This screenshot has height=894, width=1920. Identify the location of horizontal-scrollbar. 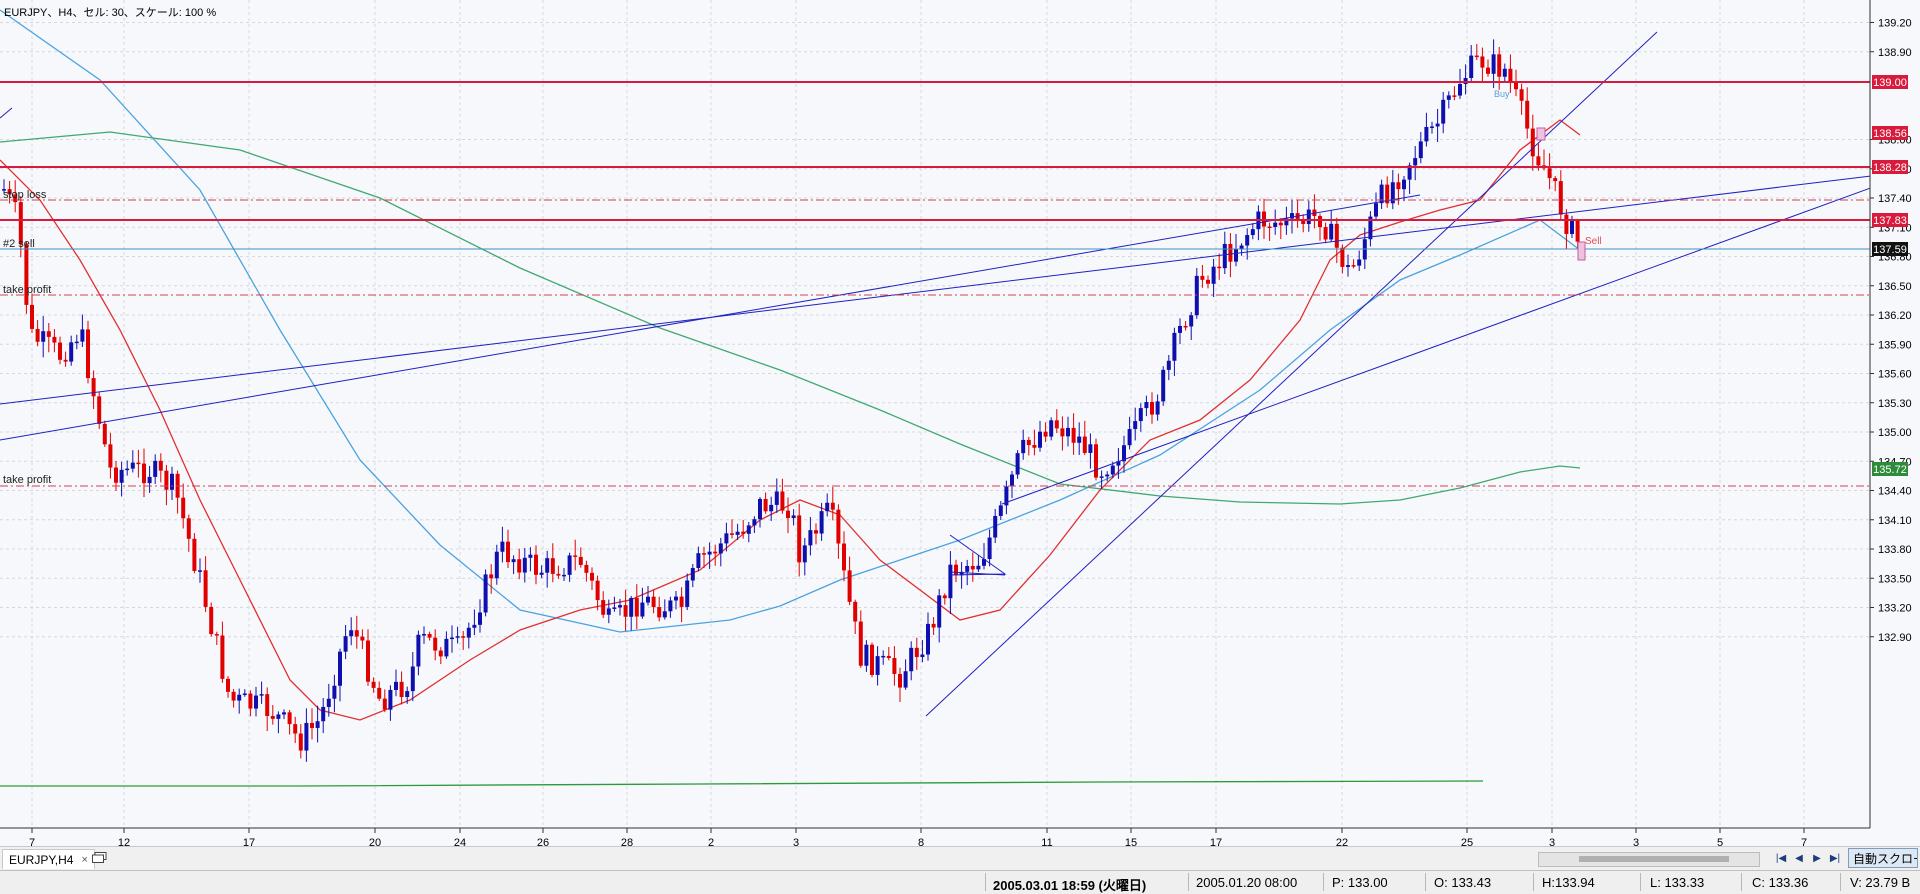
(1649, 859).